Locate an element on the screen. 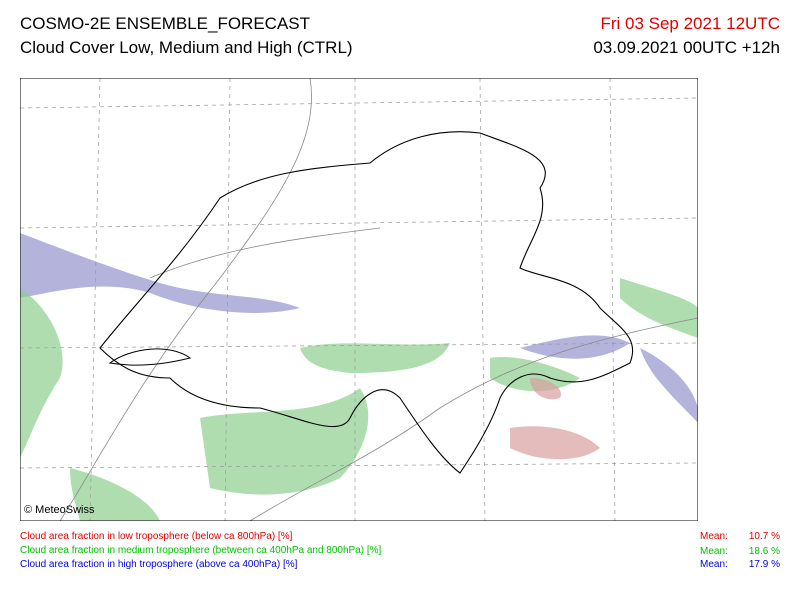 Image resolution: width=800 pixels, height=590 pixels. valid-time: Fri 03 Sep 2021 12UTC is located at coordinates (690, 23).